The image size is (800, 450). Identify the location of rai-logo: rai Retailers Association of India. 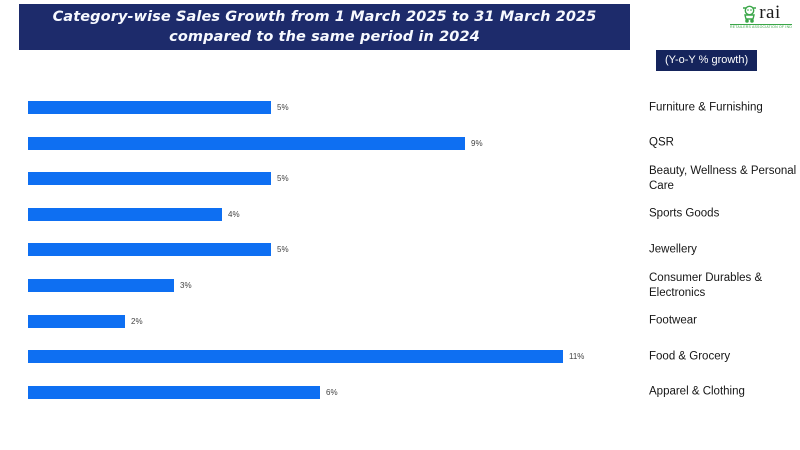
(761, 16).